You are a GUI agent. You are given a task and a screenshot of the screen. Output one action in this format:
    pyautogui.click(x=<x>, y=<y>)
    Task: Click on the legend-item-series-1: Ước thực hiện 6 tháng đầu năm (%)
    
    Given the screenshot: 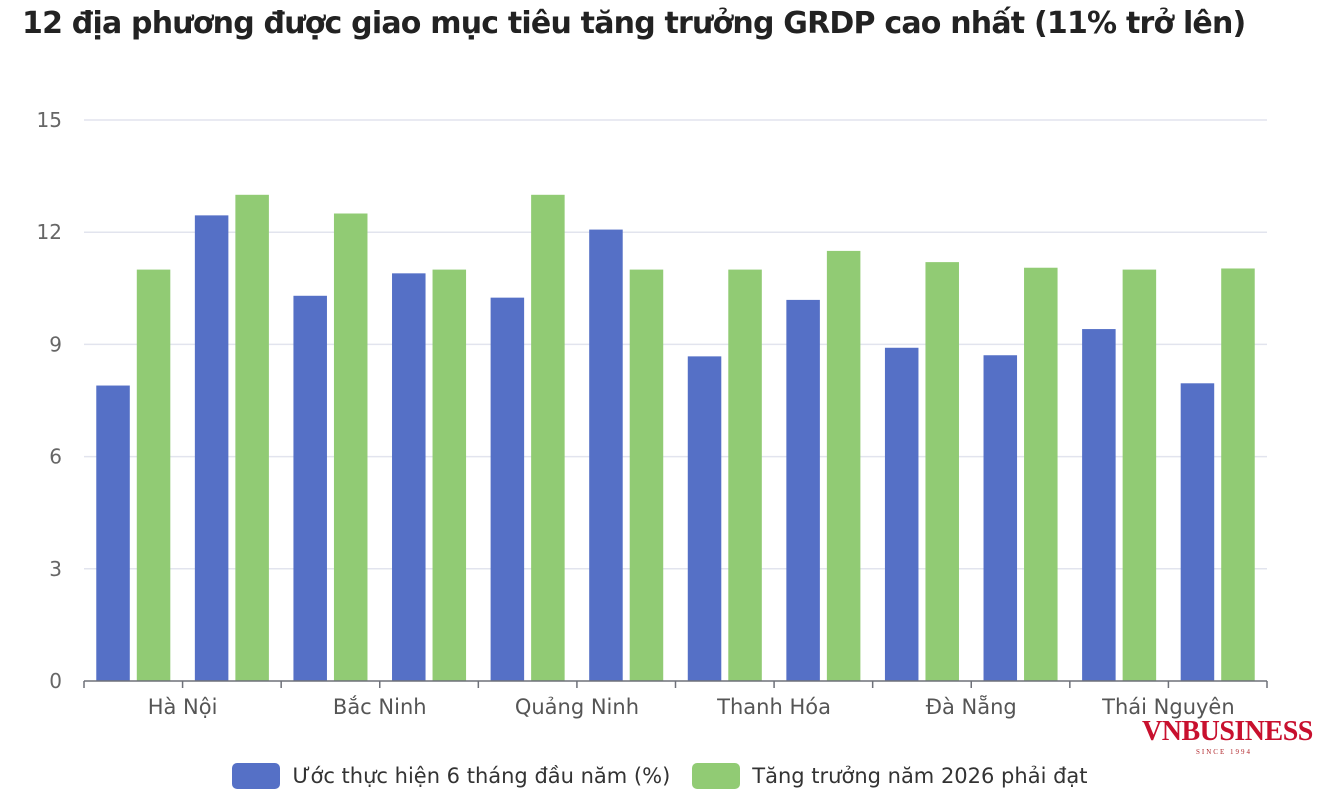 What is the action you would take?
    pyautogui.click(x=451, y=776)
    